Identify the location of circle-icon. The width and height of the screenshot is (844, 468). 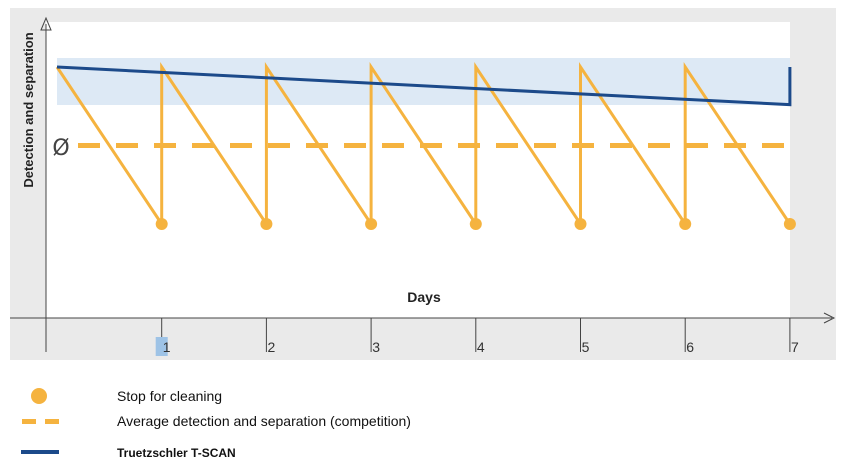
(39, 396).